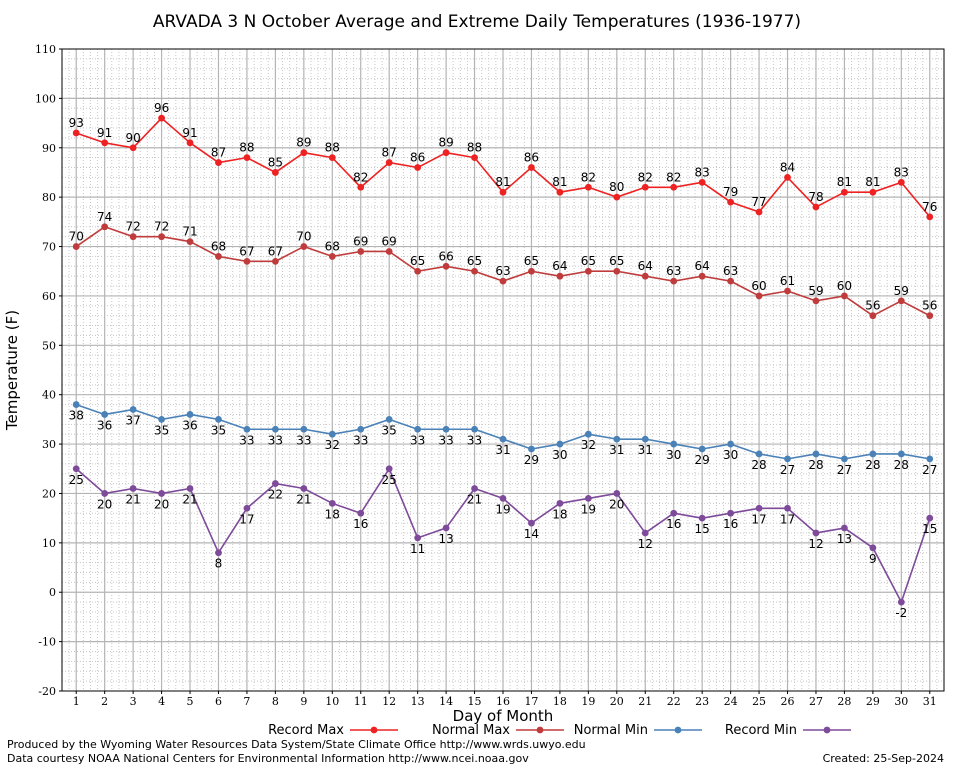 This screenshot has width=954, height=768. What do you see at coordinates (445, 256) in the screenshot?
I see `normal-max-data-label: 66` at bounding box center [445, 256].